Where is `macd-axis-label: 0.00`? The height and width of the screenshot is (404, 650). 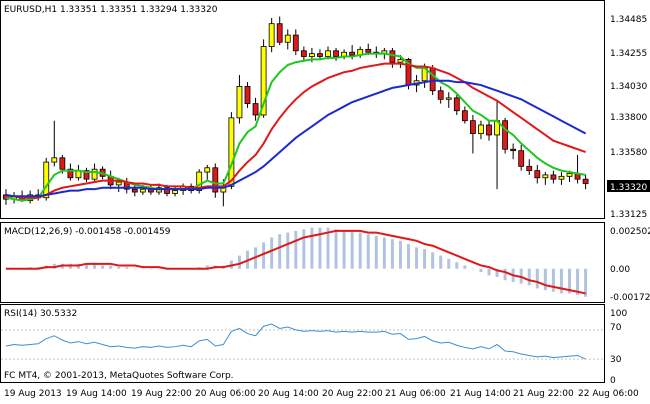
macd-axis-label: 0.00 is located at coordinates (620, 270).